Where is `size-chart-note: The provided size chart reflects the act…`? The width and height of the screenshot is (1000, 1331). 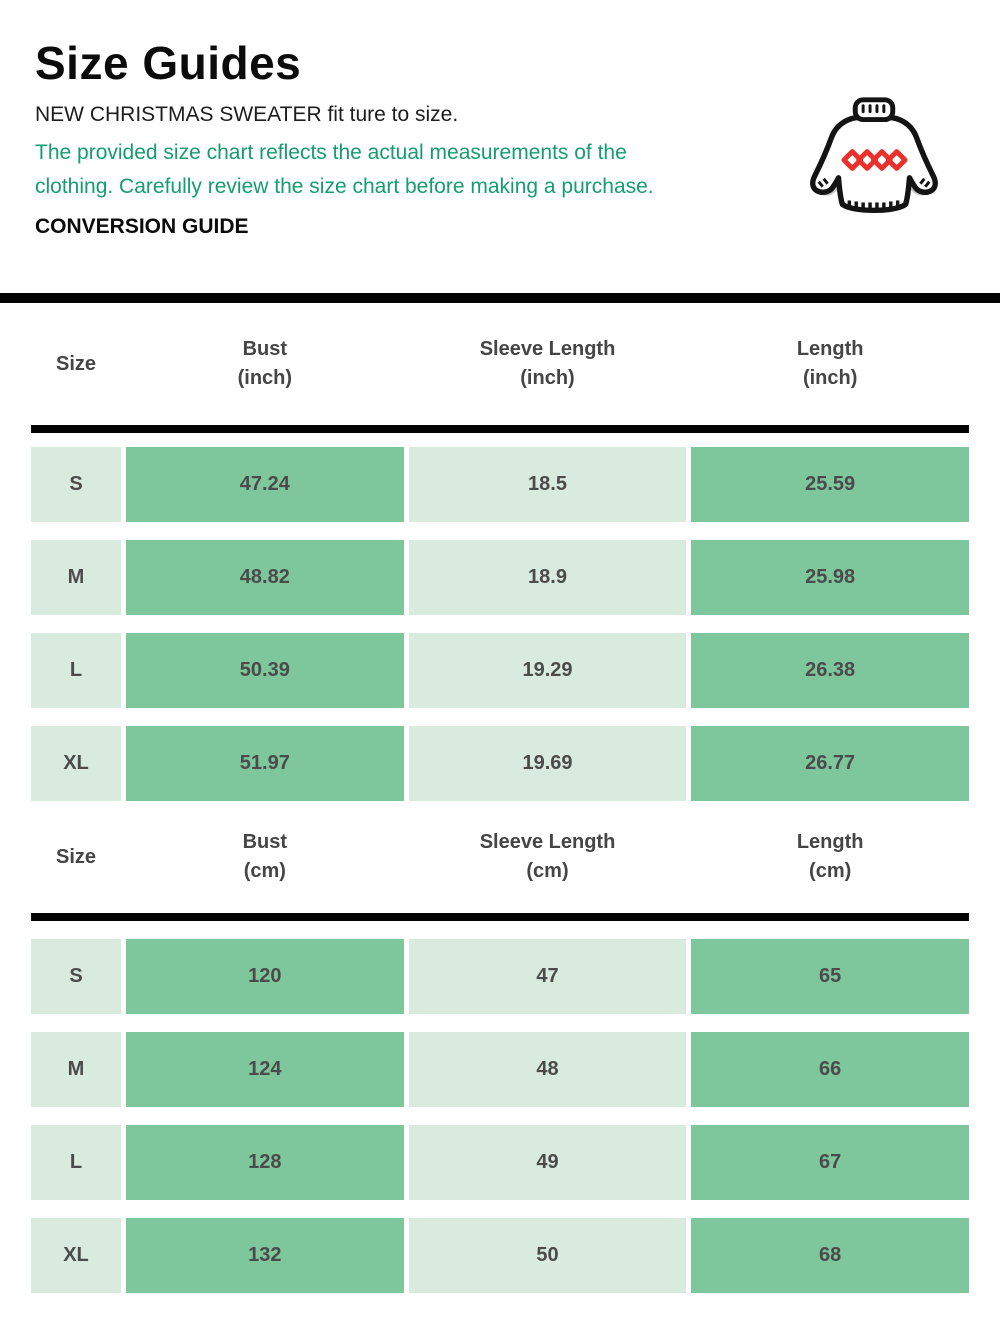 size-chart-note: The provided size chart reflects the act… is located at coordinates (344, 169).